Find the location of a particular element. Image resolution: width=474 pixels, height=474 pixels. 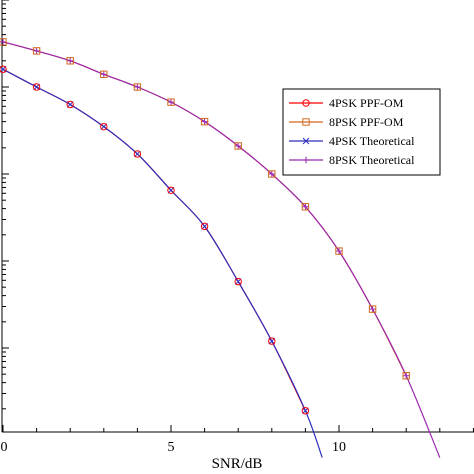

legend-label: 8PSK PPF-OM is located at coordinates (366, 122).